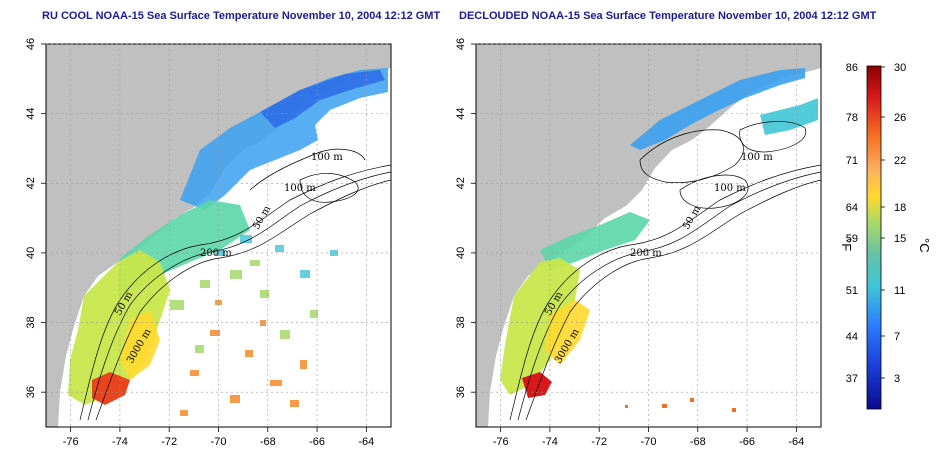  Describe the element at coordinates (595, 241) in the screenshot. I see `sst-shelf-band` at that location.